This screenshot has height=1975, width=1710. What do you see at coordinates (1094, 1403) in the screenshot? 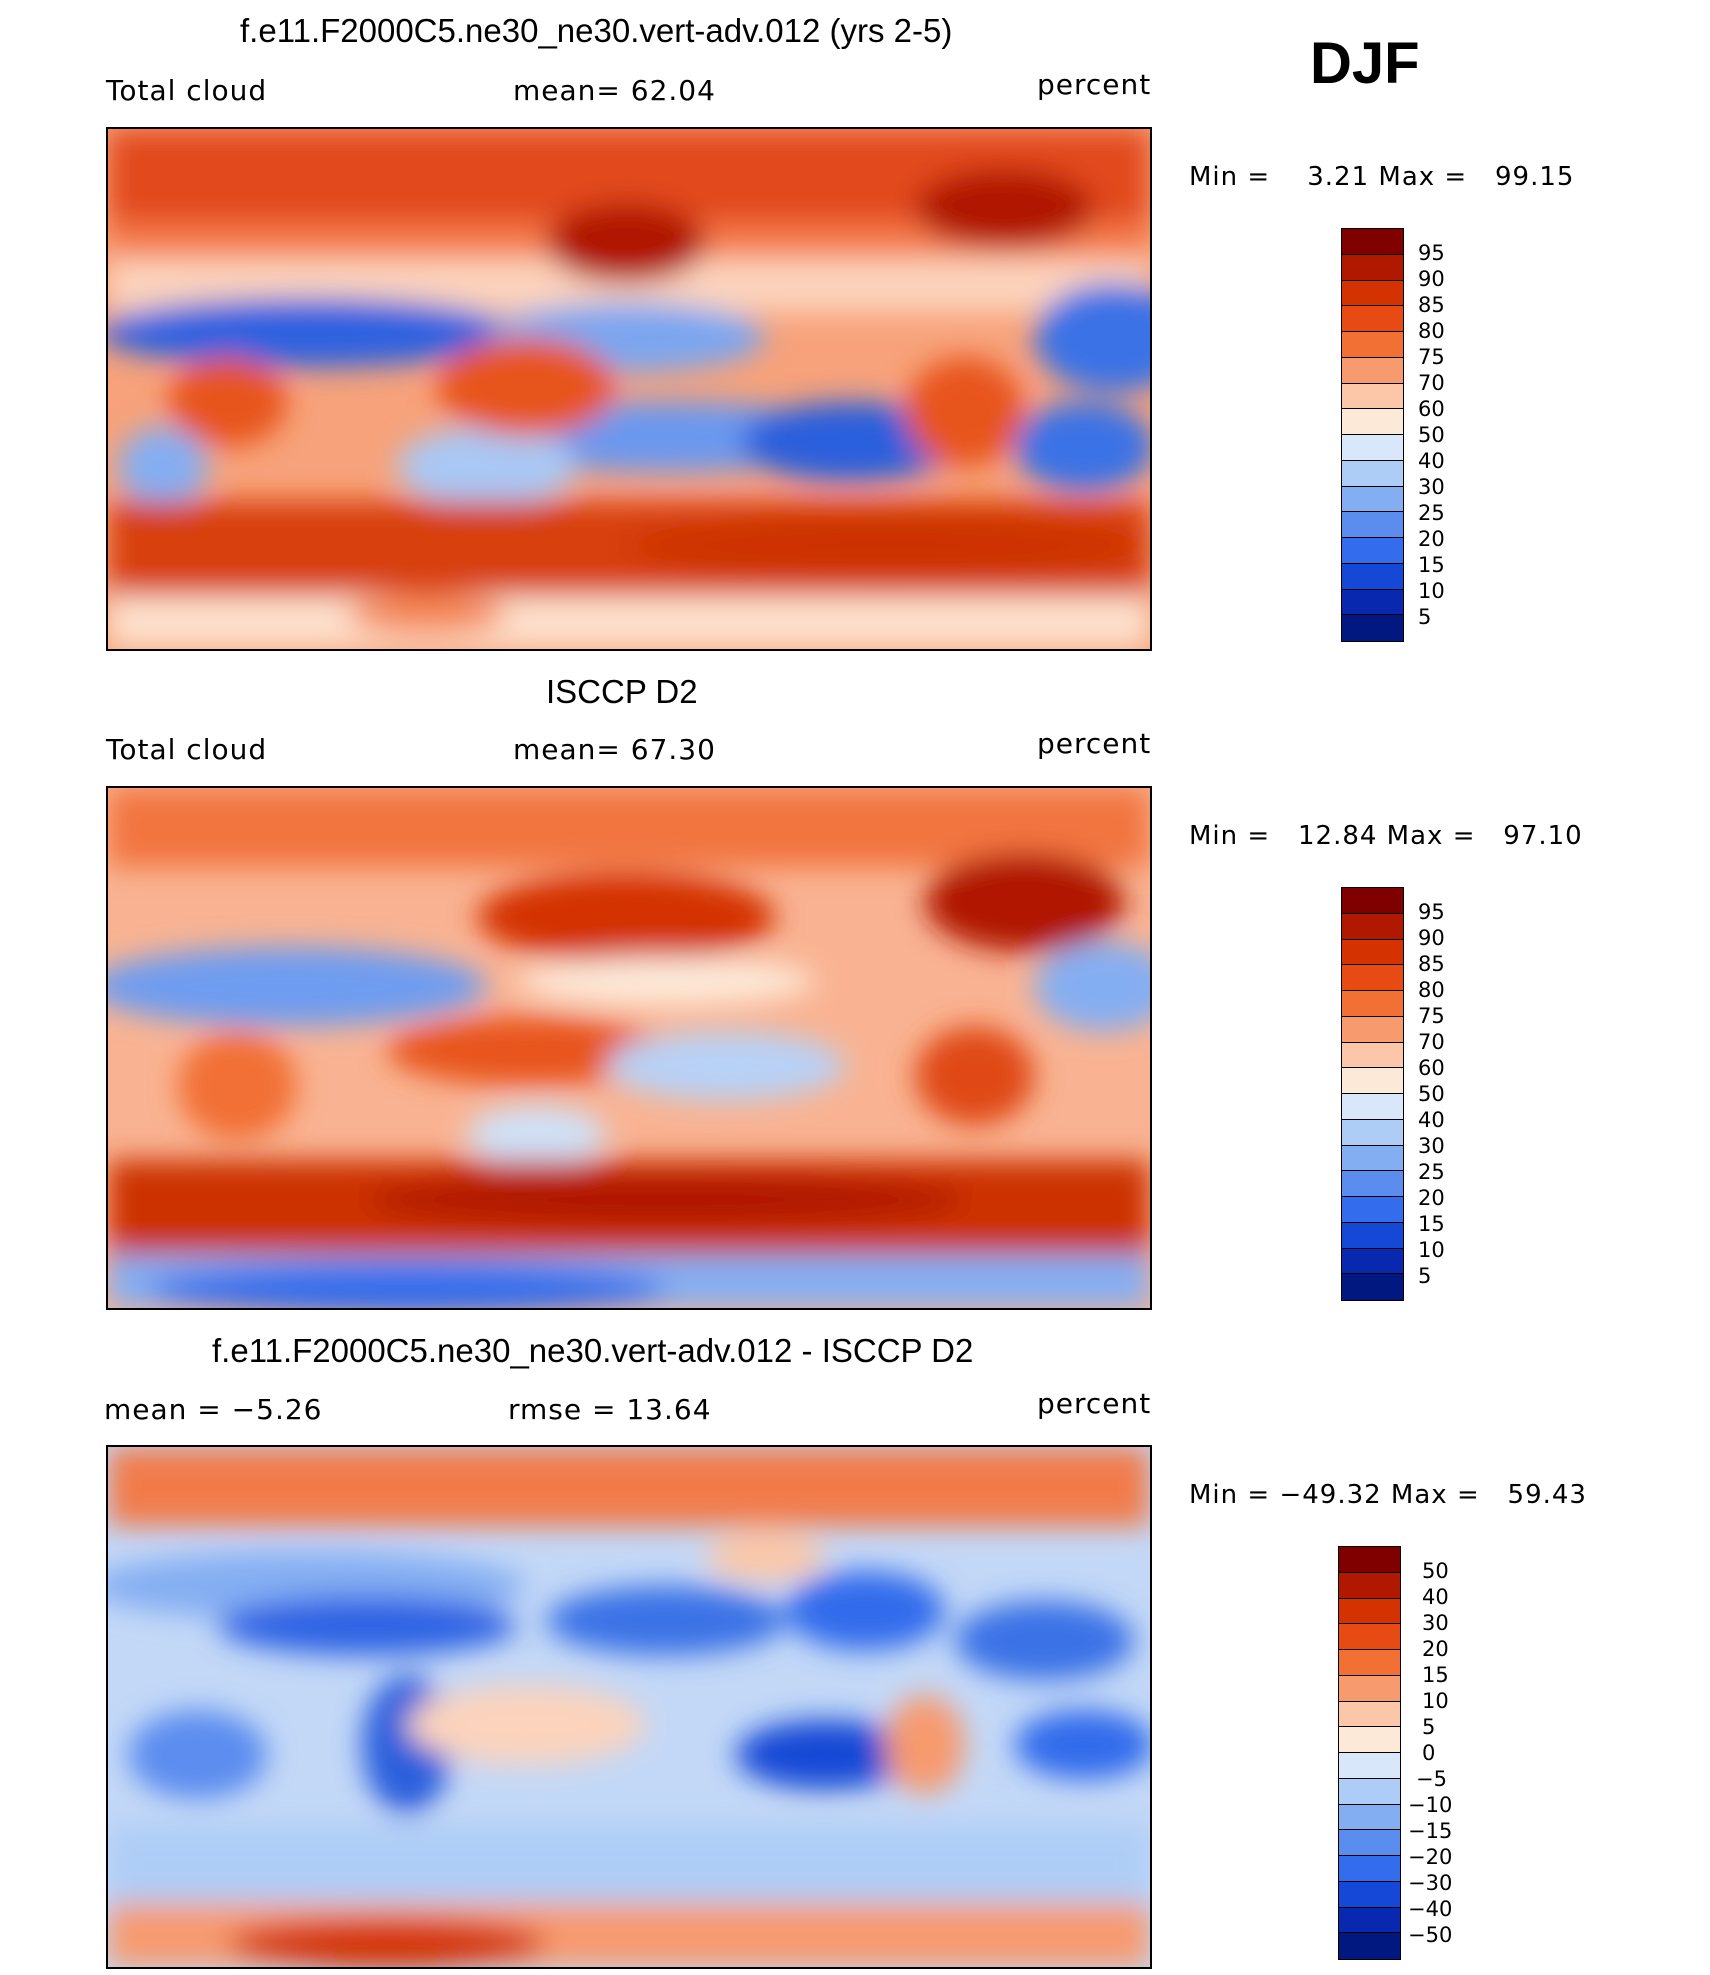
I see `panel-diff-units: percent` at bounding box center [1094, 1403].